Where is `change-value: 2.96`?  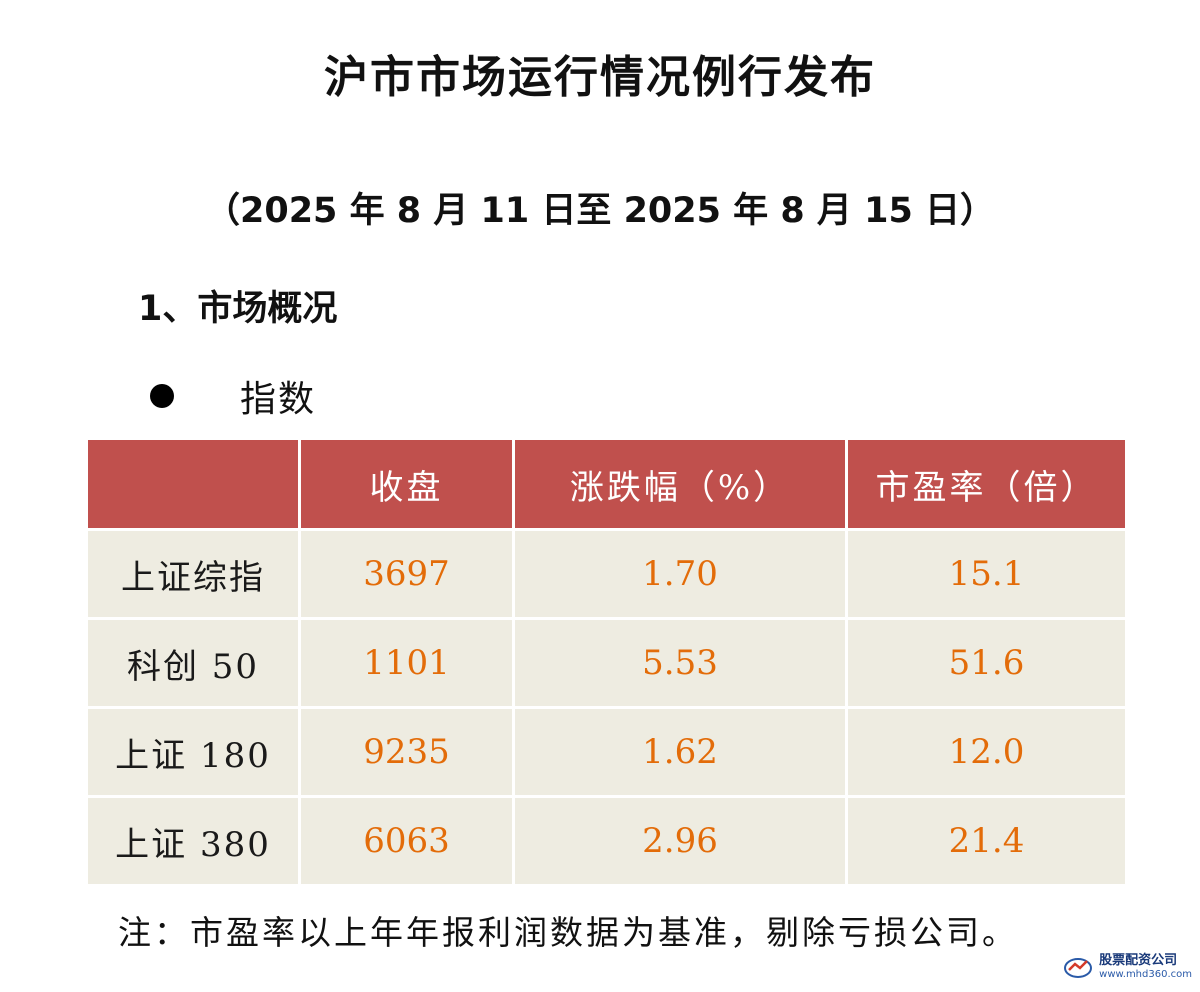 change-value: 2.96 is located at coordinates (680, 841).